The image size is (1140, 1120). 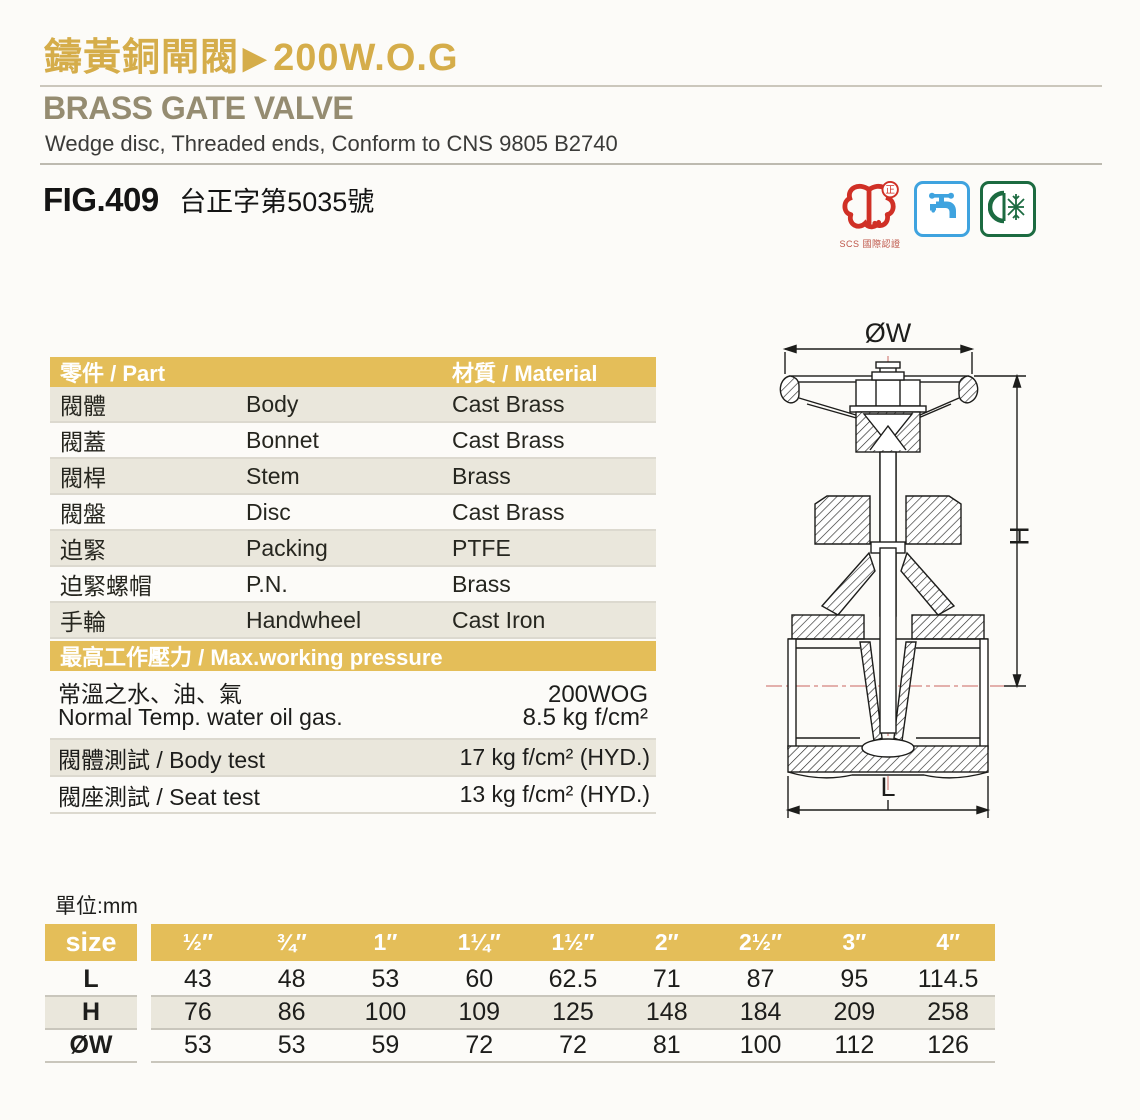 What do you see at coordinates (479, 1012) in the screenshot?
I see `dim-value: 109` at bounding box center [479, 1012].